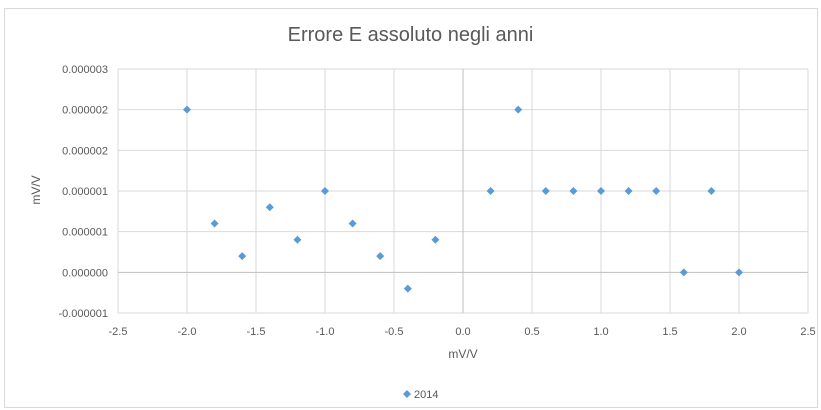  What do you see at coordinates (407, 394) in the screenshot?
I see `legend-marker` at bounding box center [407, 394].